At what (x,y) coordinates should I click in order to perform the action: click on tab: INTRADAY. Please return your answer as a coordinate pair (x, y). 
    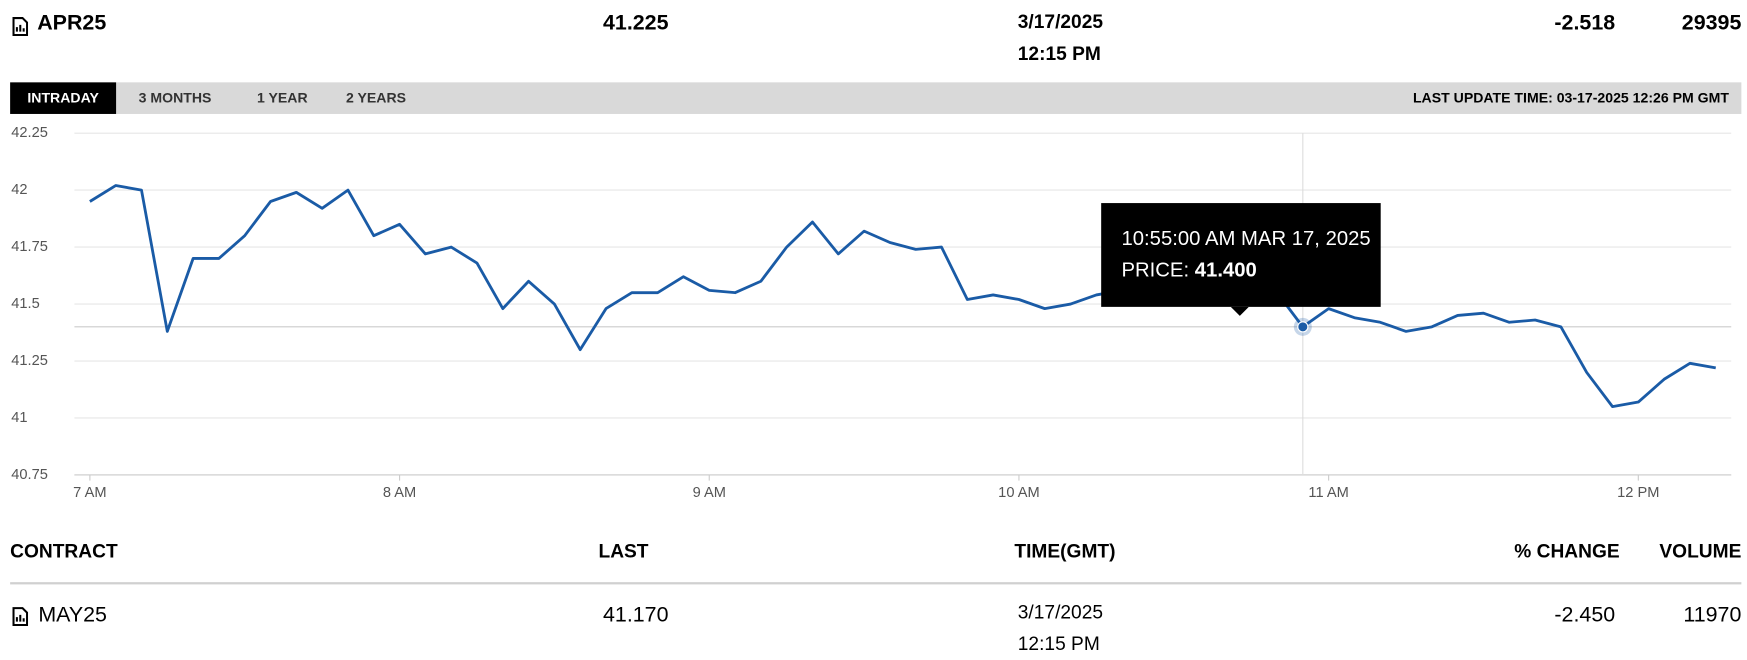
    Looking at the image, I should click on (63, 98).